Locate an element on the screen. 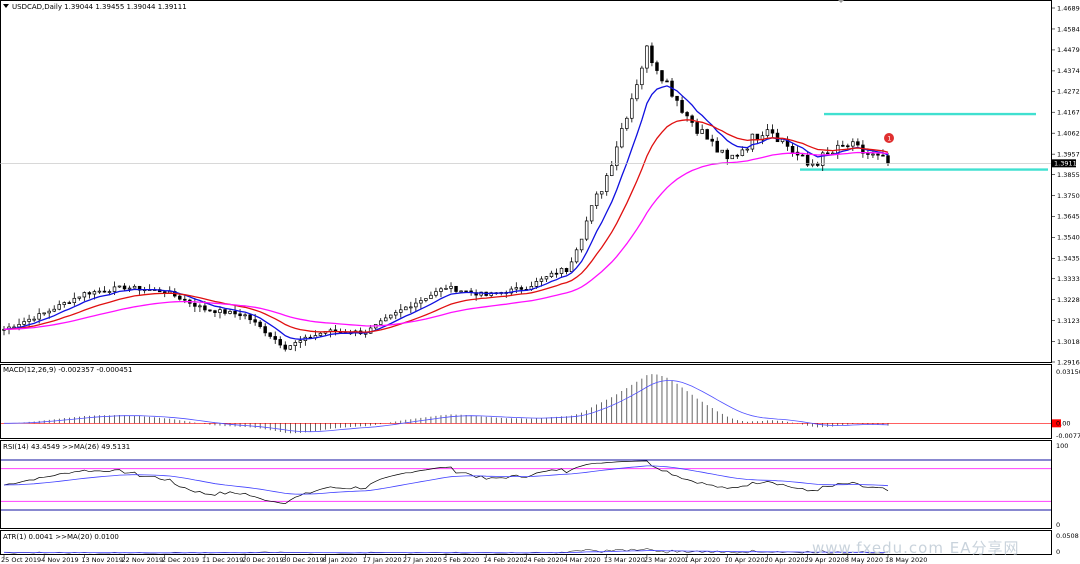 The height and width of the screenshot is (564, 1080). macd-axis: 0.031508 0.00 -0.007787 is located at coordinates (540, 404).